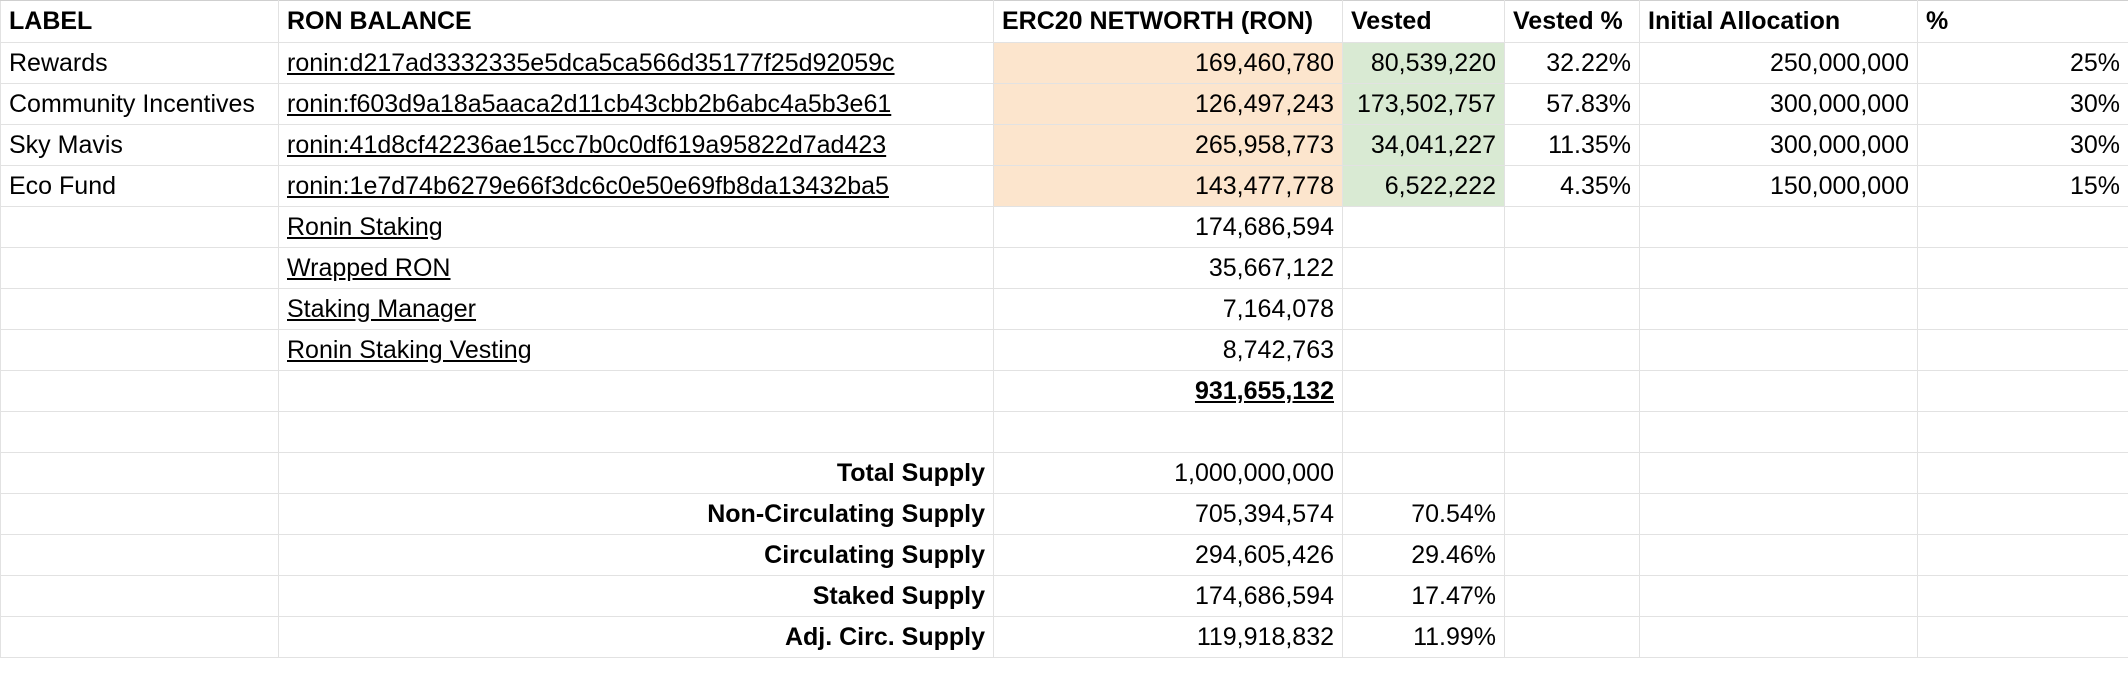 Image resolution: width=2128 pixels, height=680 pixels. What do you see at coordinates (1778, 186) in the screenshot?
I see `cell-initial-allocation: 150,000,000` at bounding box center [1778, 186].